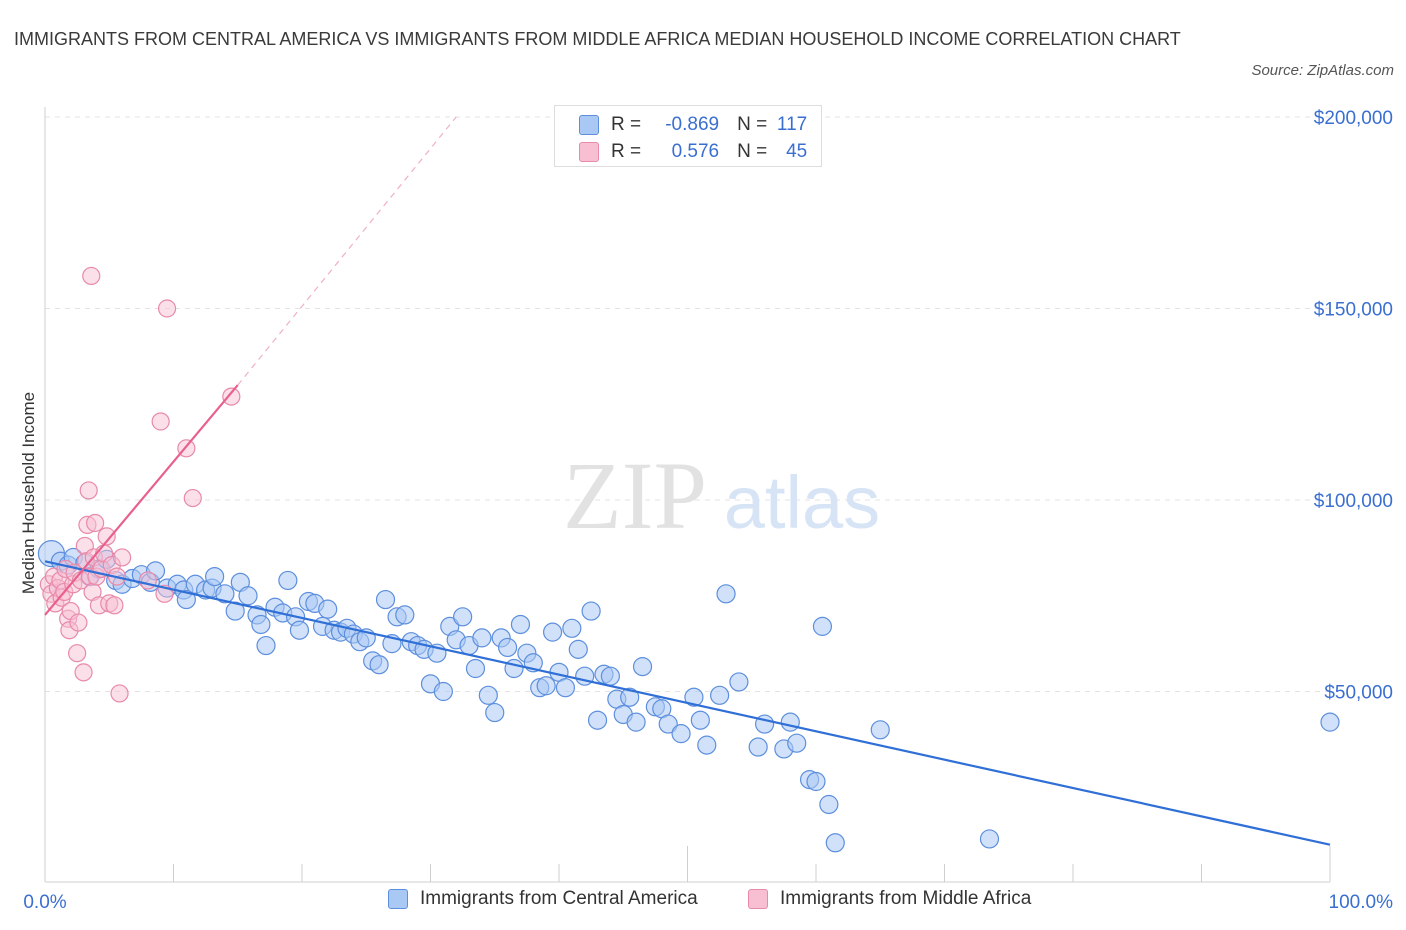 This screenshot has width=1406, height=930. I want to click on y-tick-labels: $50,000 $100,000 $150,000 $200,000, so click(1353, 406).